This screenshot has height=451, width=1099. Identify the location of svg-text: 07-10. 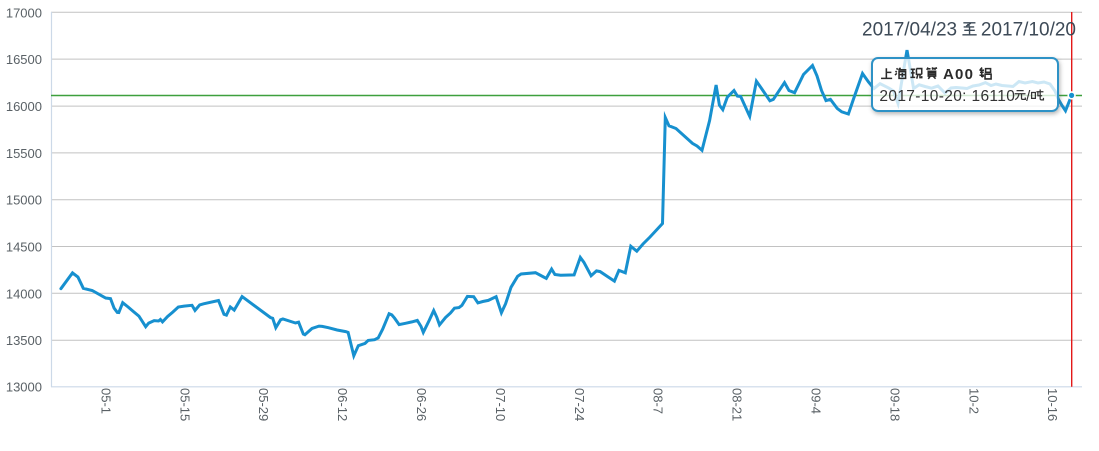
(500, 404).